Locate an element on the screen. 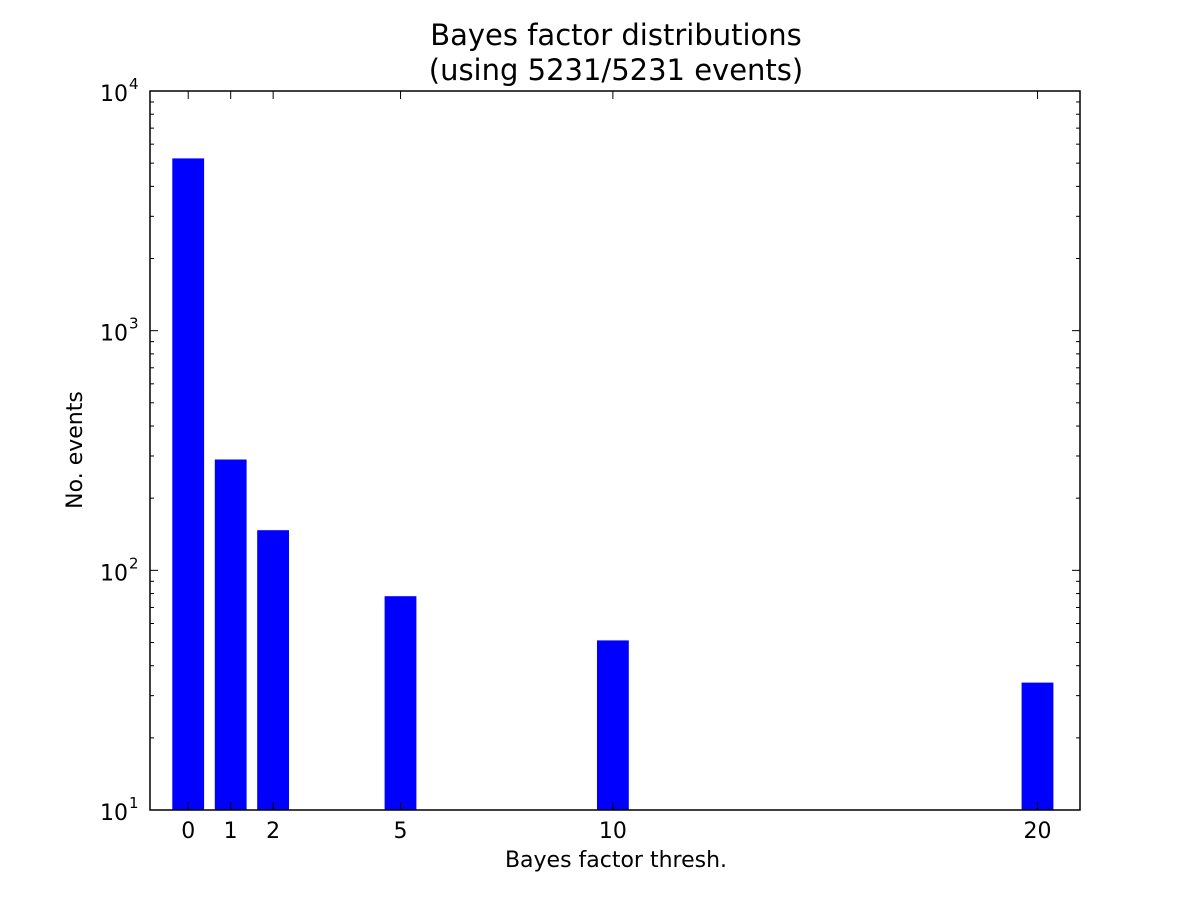 This screenshot has width=1200, height=901. x-axis-label: Bayes factor thresh. is located at coordinates (616, 860).